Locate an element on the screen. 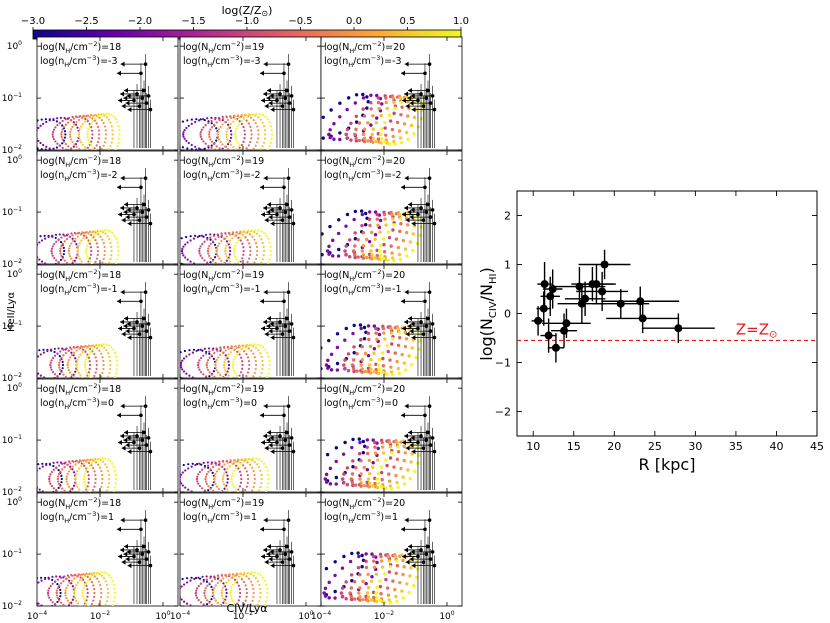 The height and width of the screenshot is (623, 830). right-plot-x-label: R [kpc] is located at coordinates (667, 464).